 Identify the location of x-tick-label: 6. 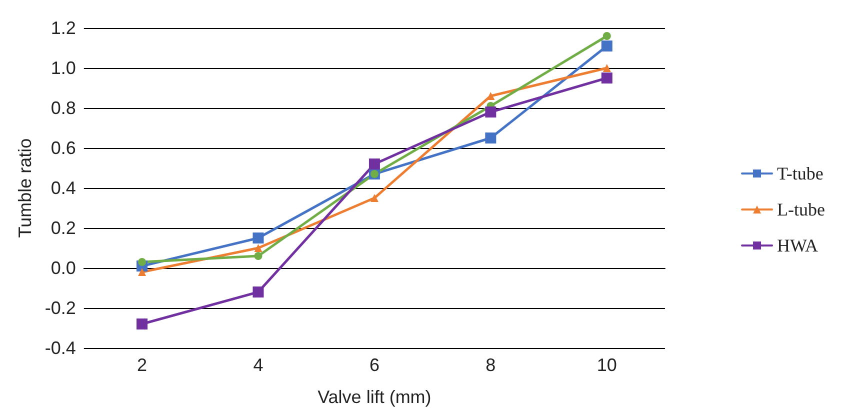
(374, 365).